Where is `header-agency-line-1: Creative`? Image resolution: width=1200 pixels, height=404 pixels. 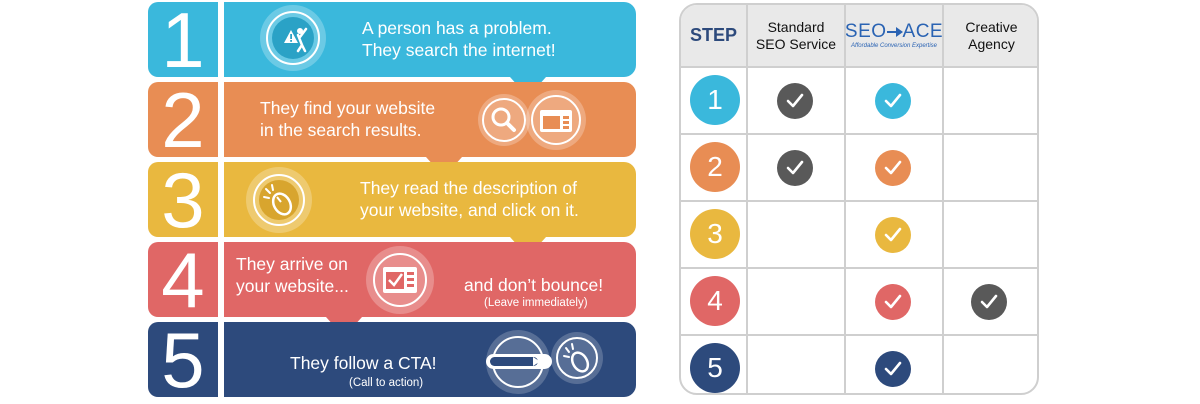
header-agency-line-1: Creative is located at coordinates (991, 26).